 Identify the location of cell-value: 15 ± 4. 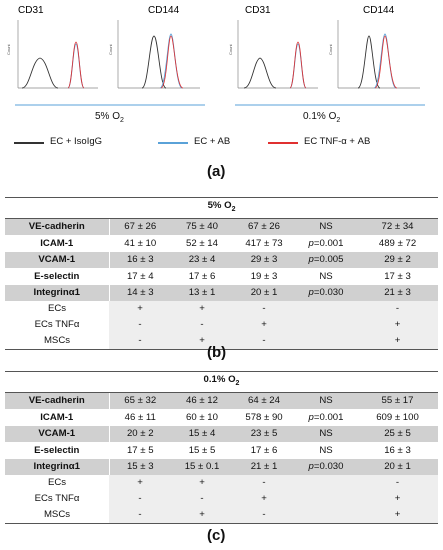
(202, 434).